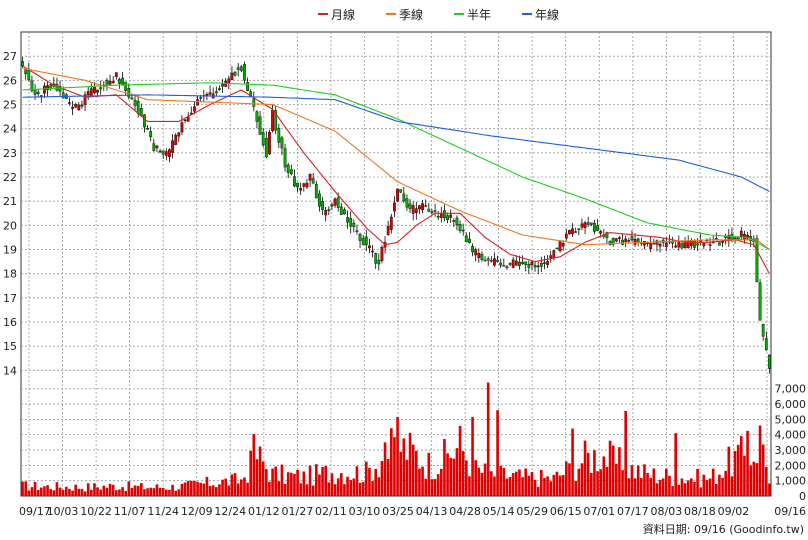 This screenshot has height=540, width=808. I want to click on volume-tick-label: 6,000, so click(791, 404).